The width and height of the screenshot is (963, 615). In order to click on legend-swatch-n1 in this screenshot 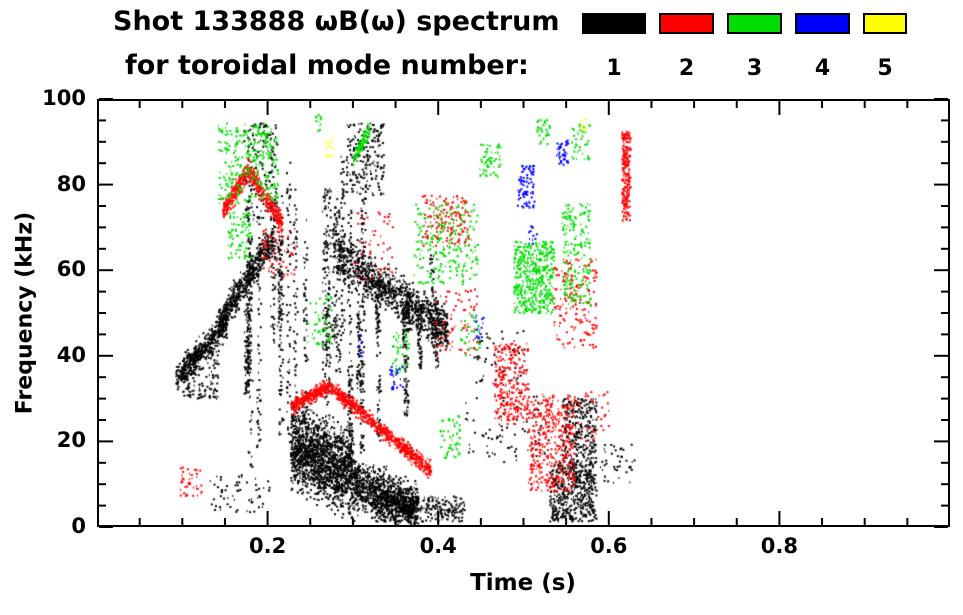, I will do `click(614, 23)`.